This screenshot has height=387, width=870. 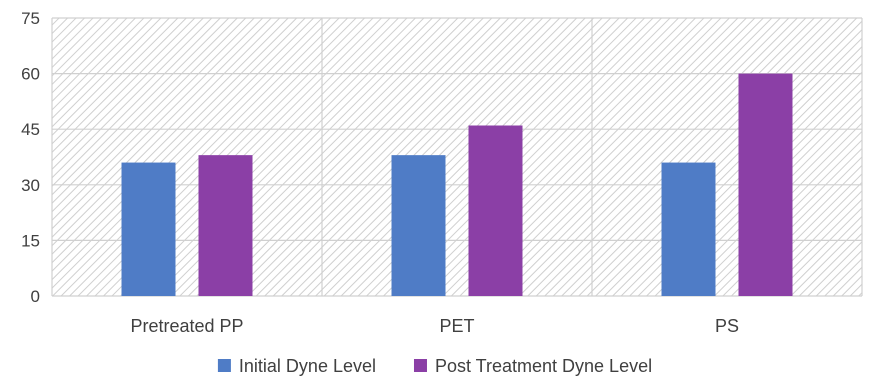 I want to click on y-tick-label: 30, so click(x=30, y=185).